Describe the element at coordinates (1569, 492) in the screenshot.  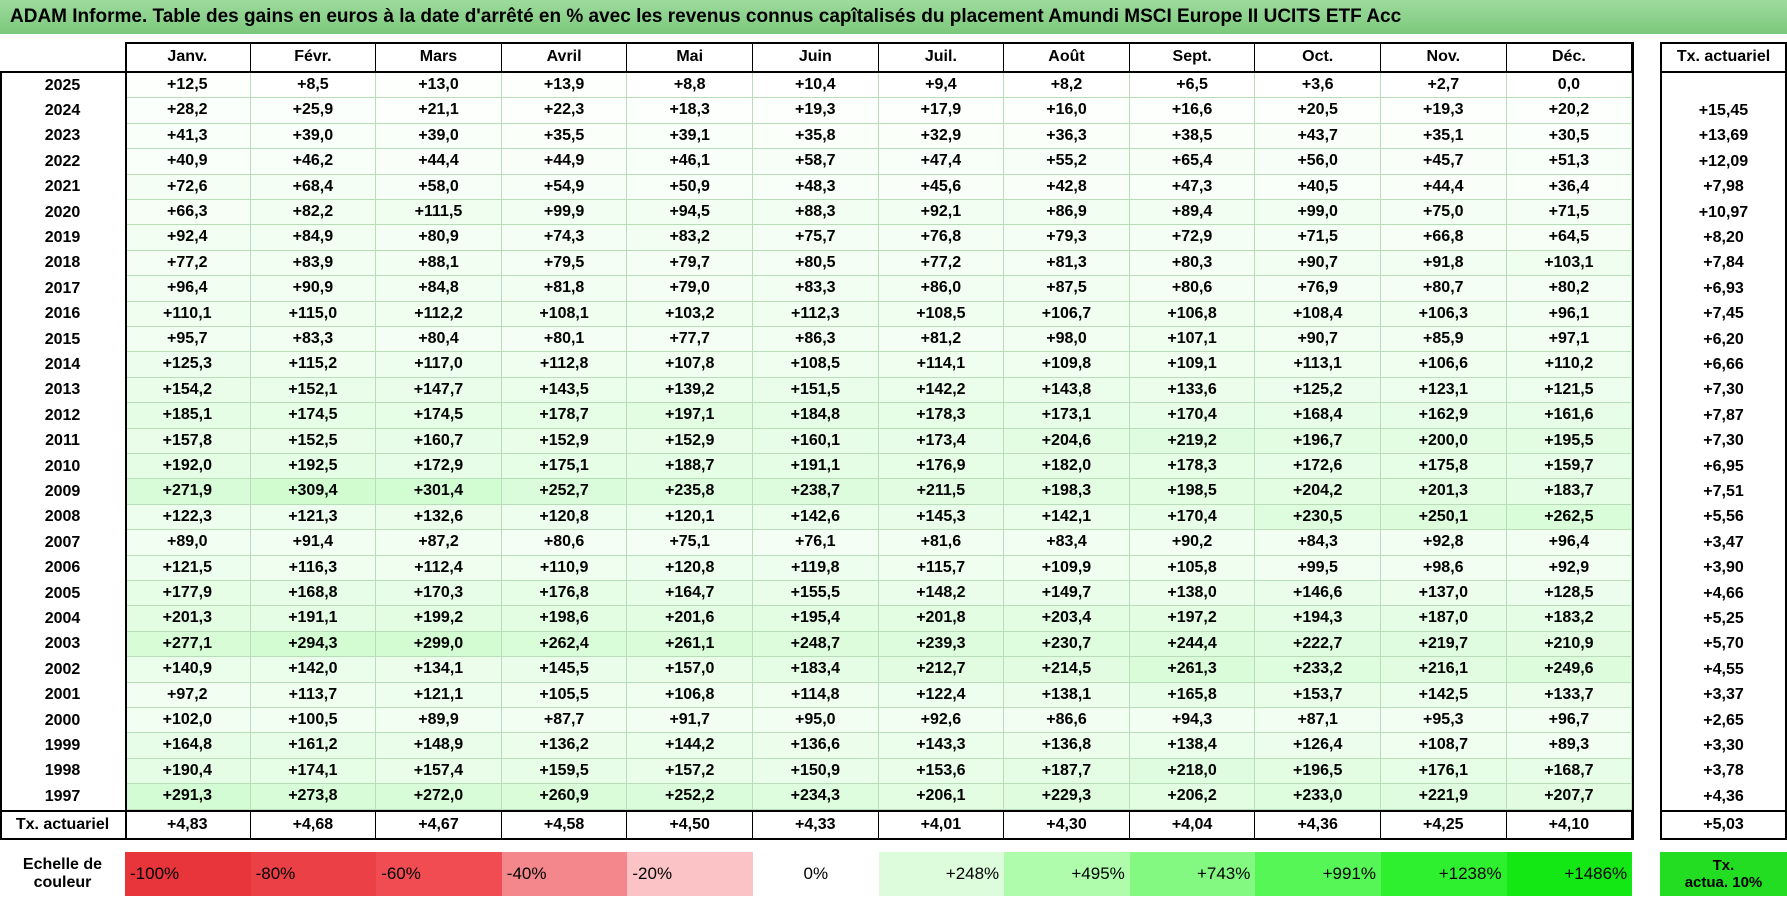
I see `value-cell: +183,7` at that location.